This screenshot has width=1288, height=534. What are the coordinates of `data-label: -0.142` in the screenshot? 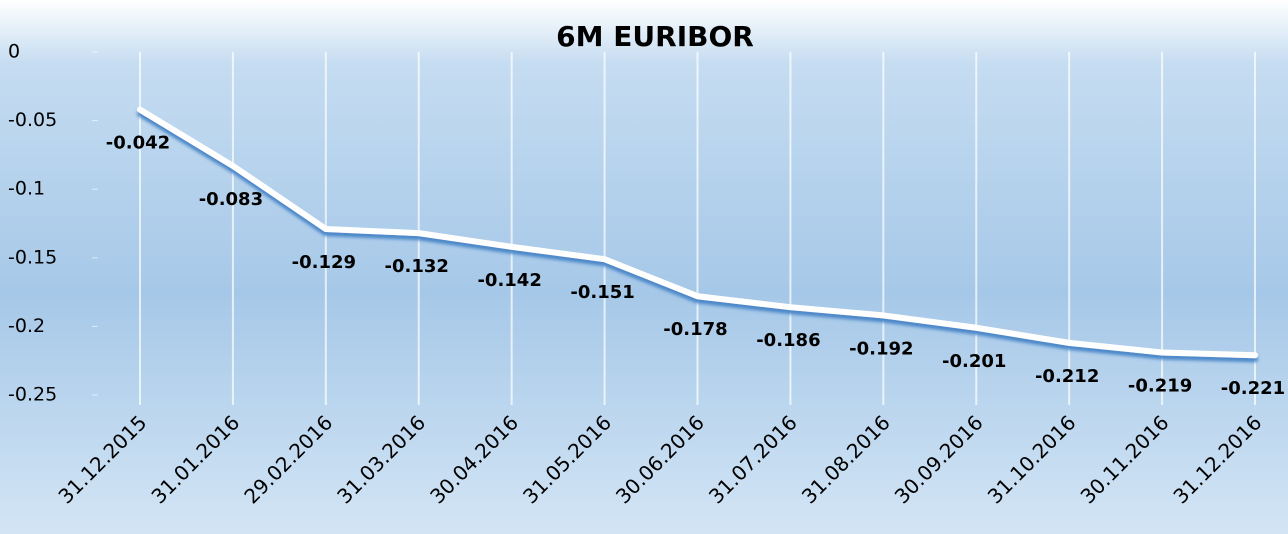 It's located at (509, 280).